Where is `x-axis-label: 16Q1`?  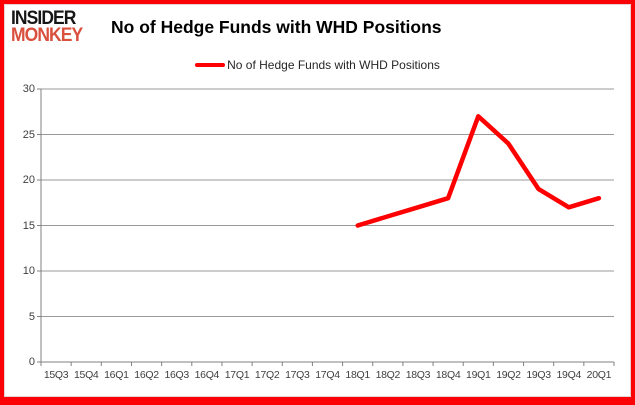
x-axis-label: 16Q1 is located at coordinates (116, 375).